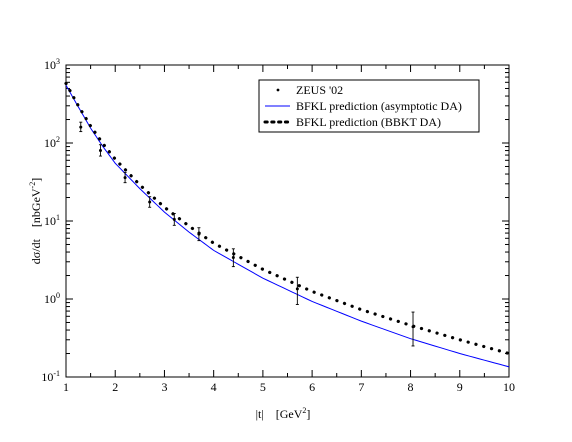  I want to click on y-tick-label: 10³, so click(52, 64).